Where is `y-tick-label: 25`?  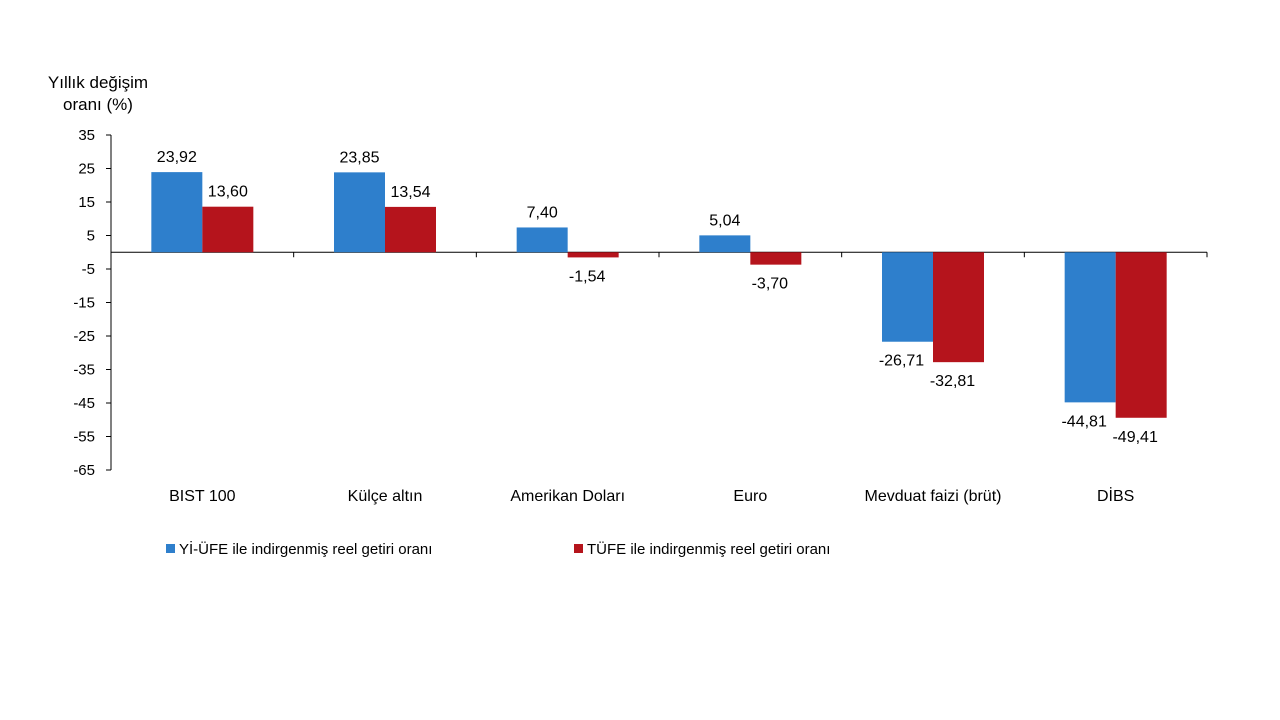 y-tick-label: 25 is located at coordinates (86, 169).